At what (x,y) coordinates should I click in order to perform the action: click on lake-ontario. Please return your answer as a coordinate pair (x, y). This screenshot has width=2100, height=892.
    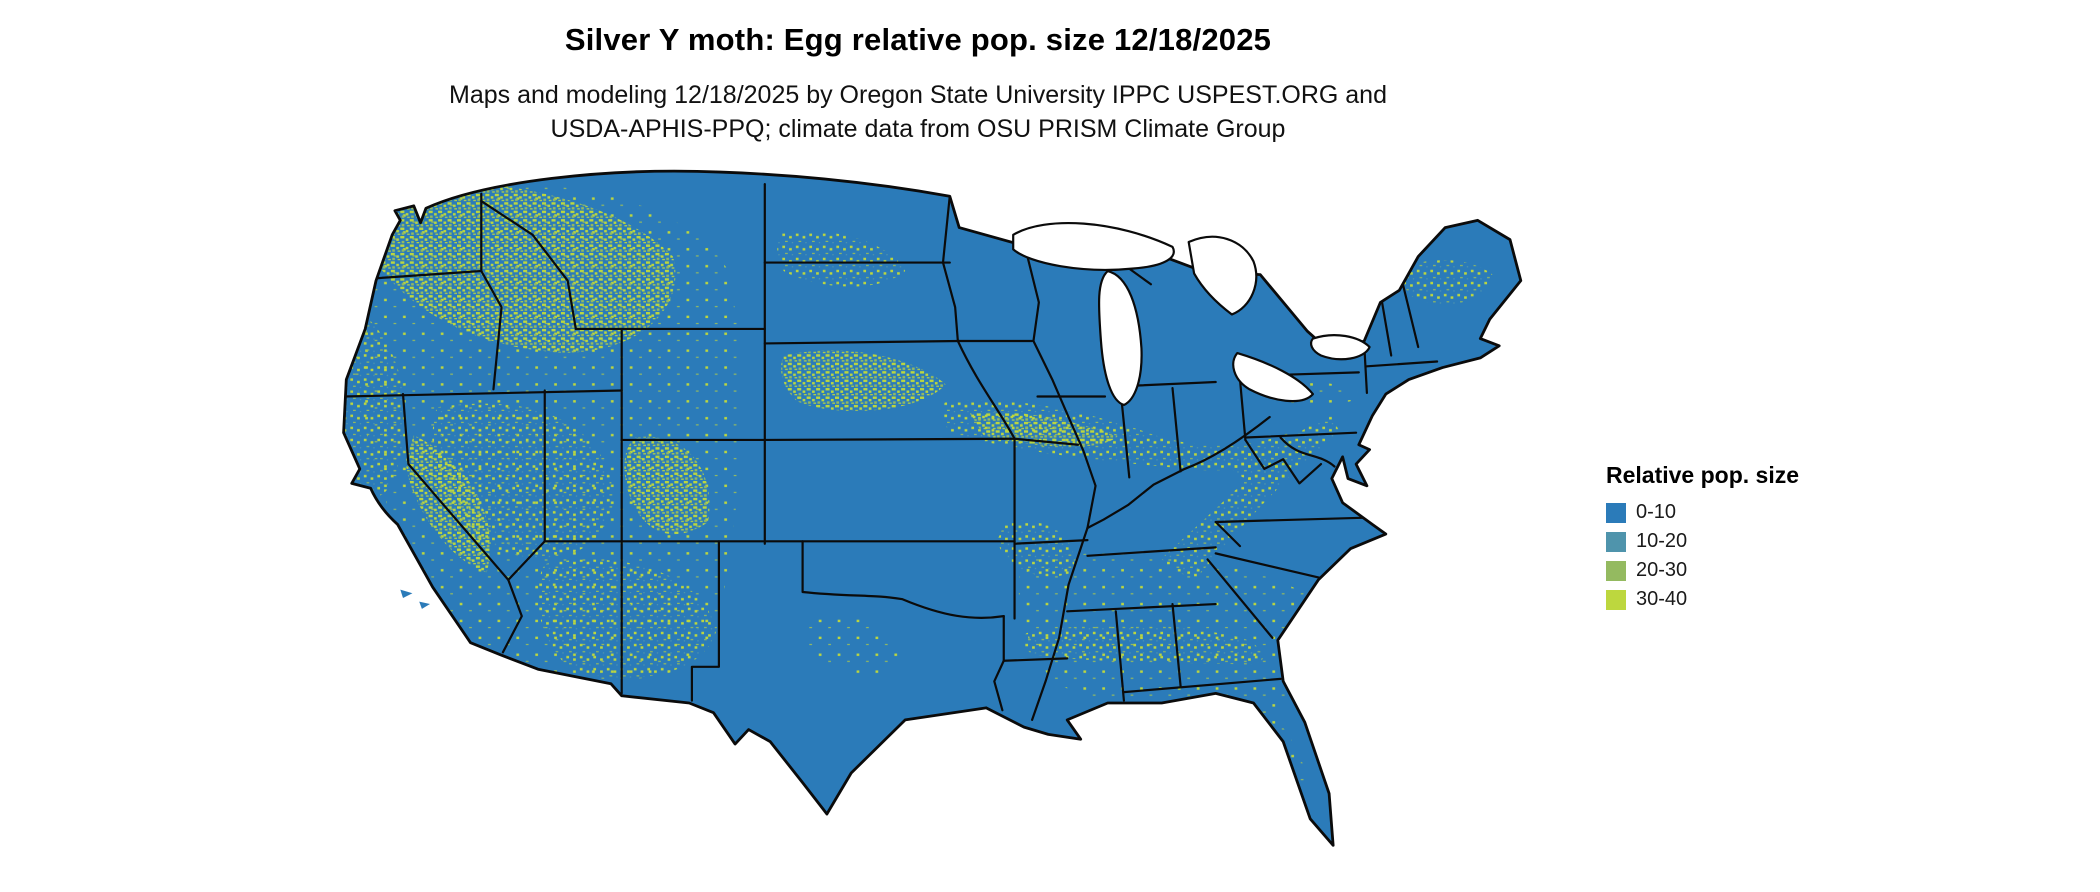
    Looking at the image, I should click on (1340, 347).